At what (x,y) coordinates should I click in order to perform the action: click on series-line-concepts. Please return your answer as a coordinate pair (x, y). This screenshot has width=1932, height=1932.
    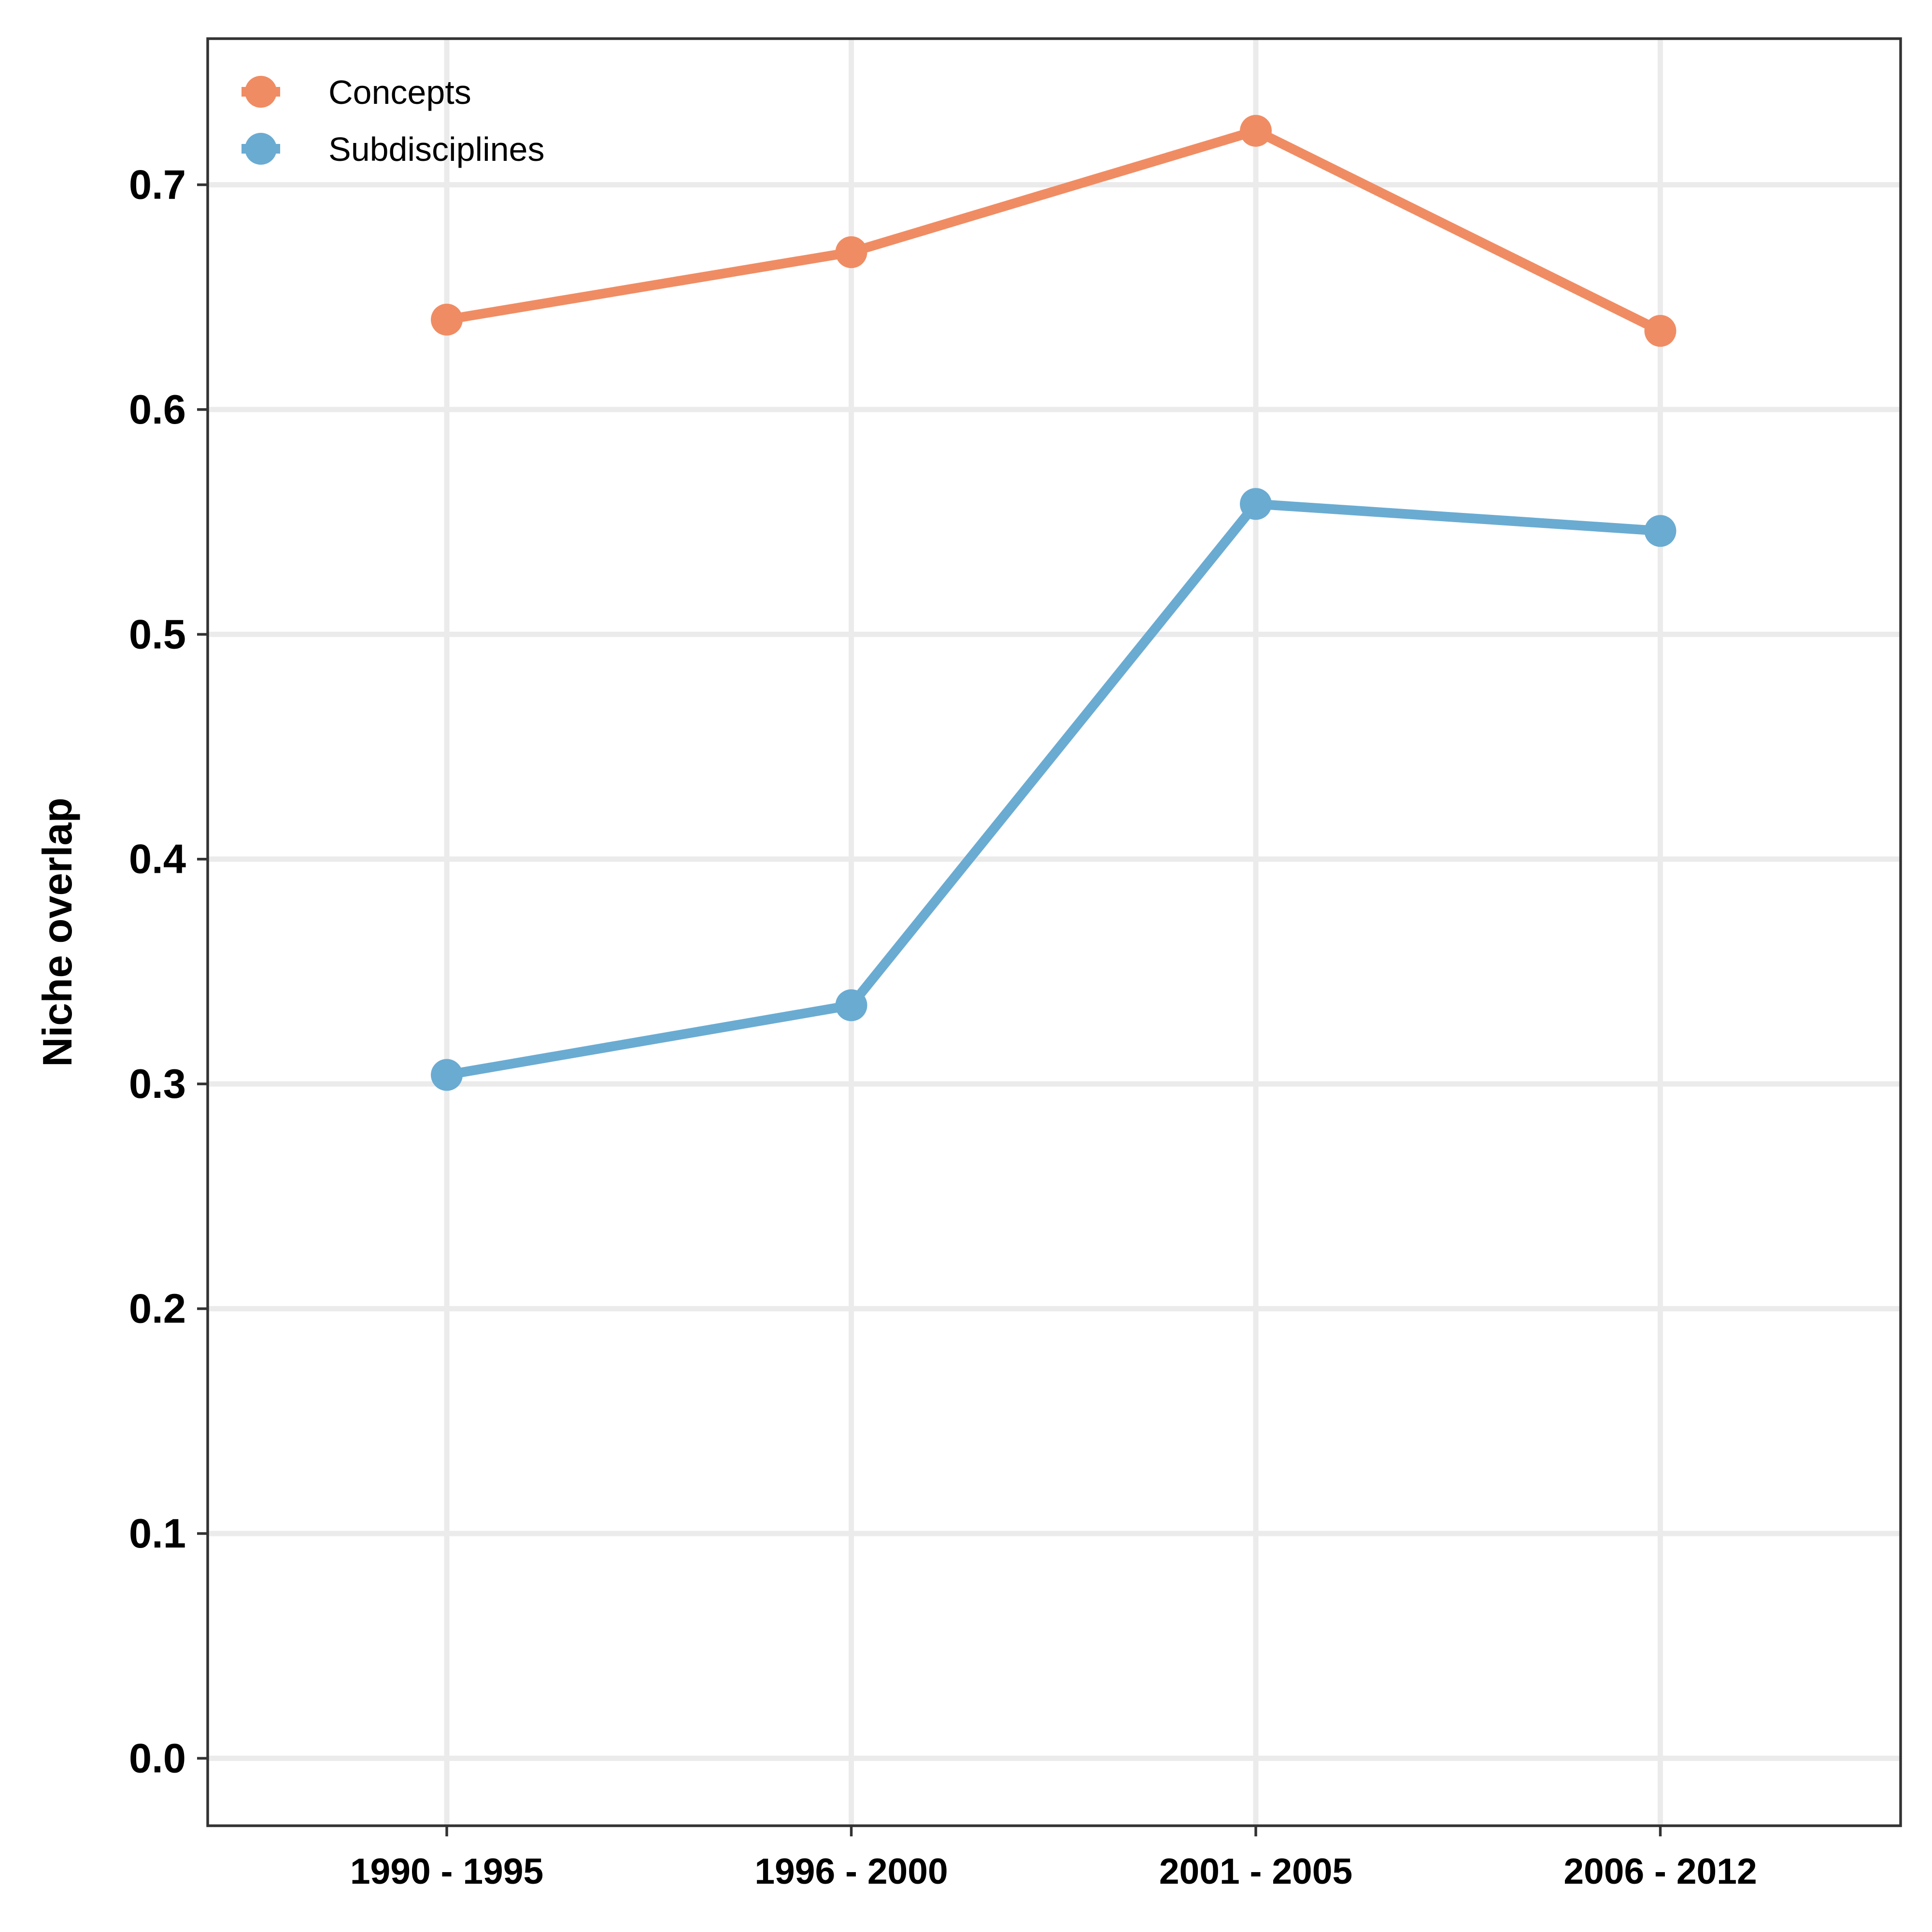
    Looking at the image, I should click on (1054, 230).